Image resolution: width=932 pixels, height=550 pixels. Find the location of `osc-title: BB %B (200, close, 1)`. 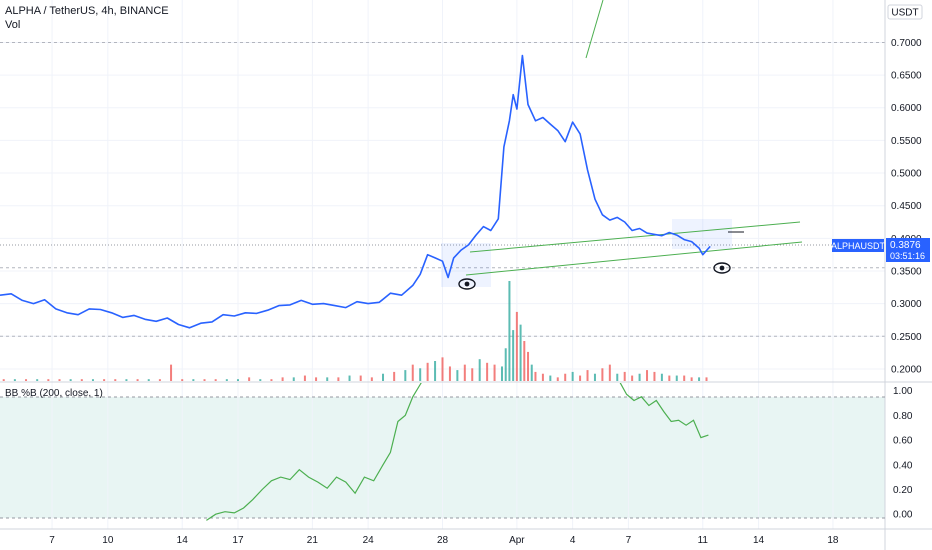

osc-title: BB %B (200, close, 1) is located at coordinates (54, 393).